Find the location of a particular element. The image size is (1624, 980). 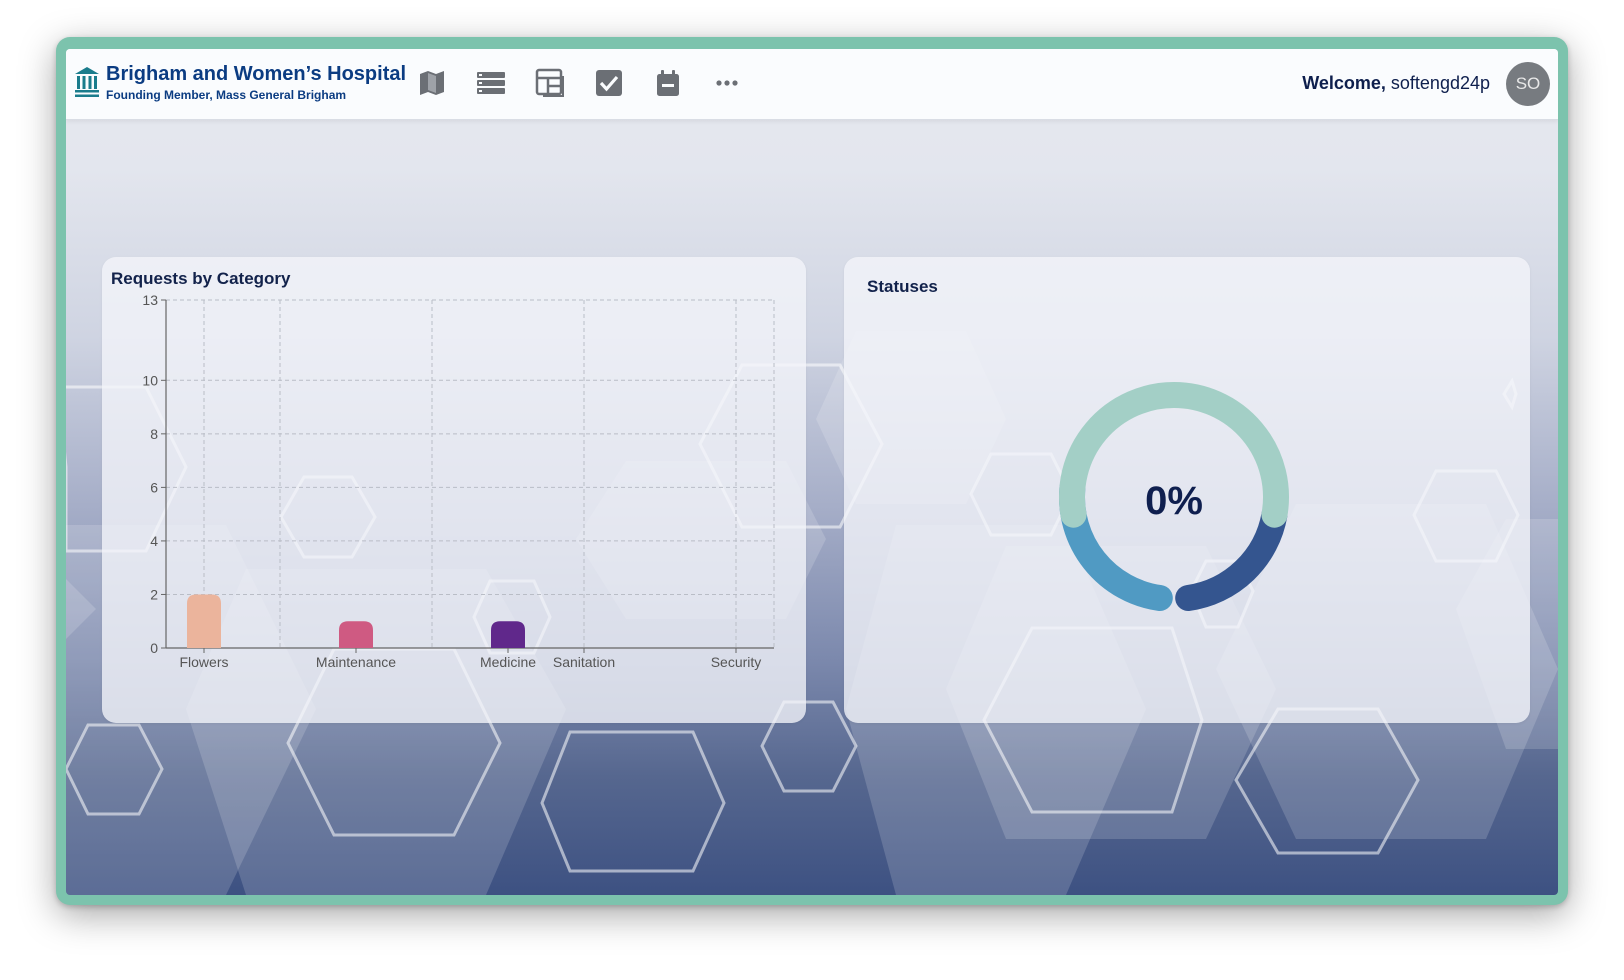

brand-title: Brigham and Women’s Hospital is located at coordinates (256, 74).